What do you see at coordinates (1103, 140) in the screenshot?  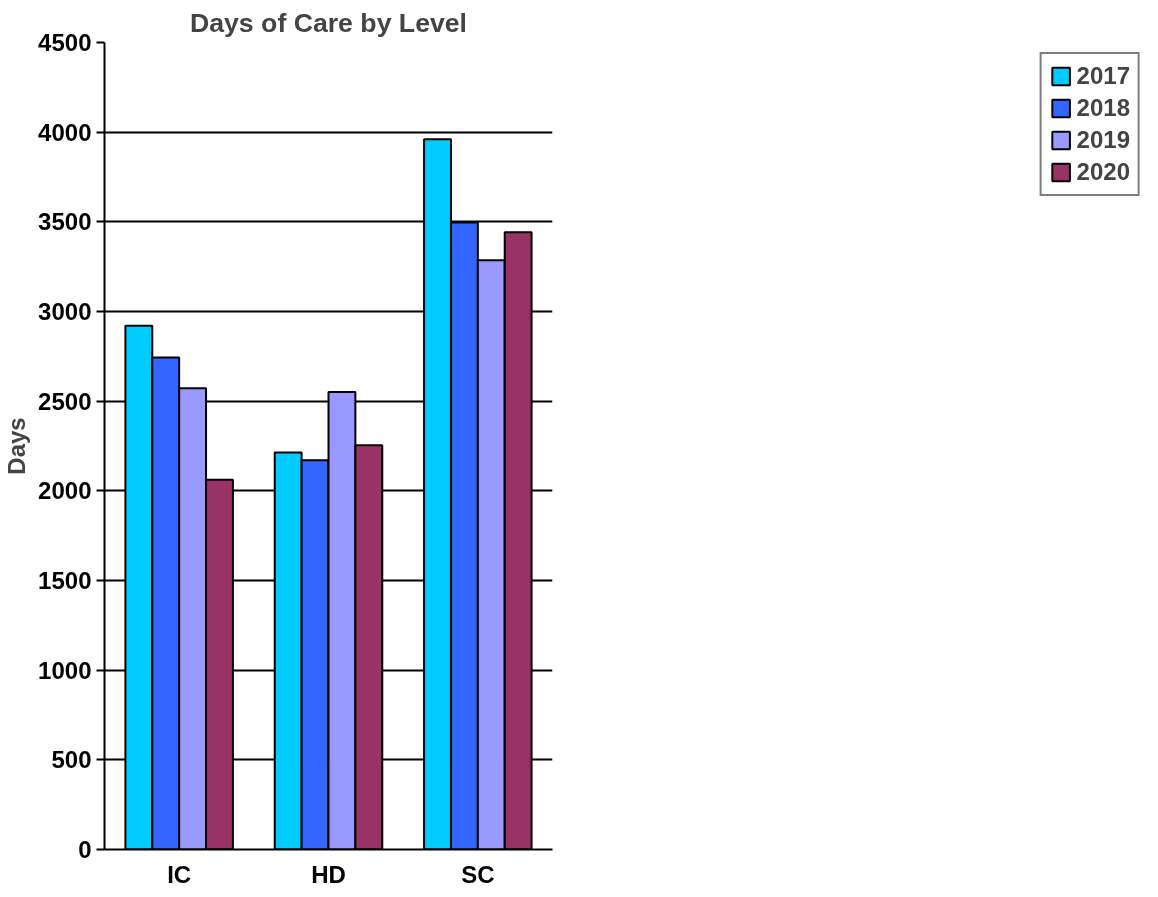 I see `legend-label: 2019` at bounding box center [1103, 140].